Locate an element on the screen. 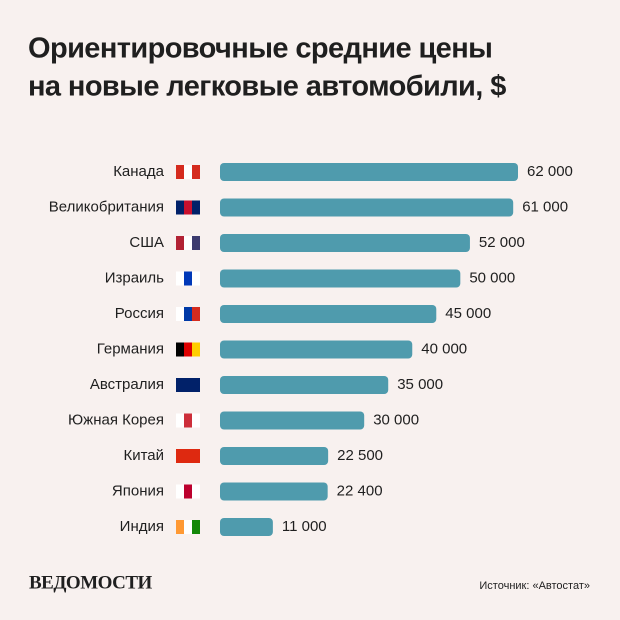 This screenshot has width=620, height=620. category-label: Австралия is located at coordinates (127, 384).